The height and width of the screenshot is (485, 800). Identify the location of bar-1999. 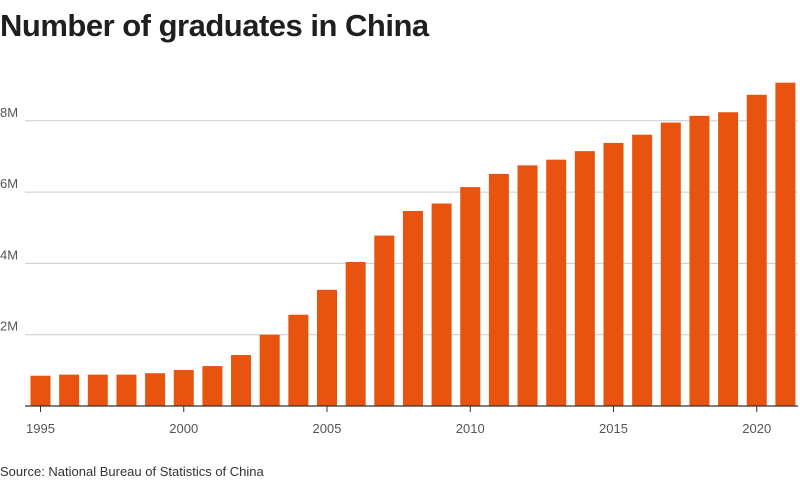
(155, 389).